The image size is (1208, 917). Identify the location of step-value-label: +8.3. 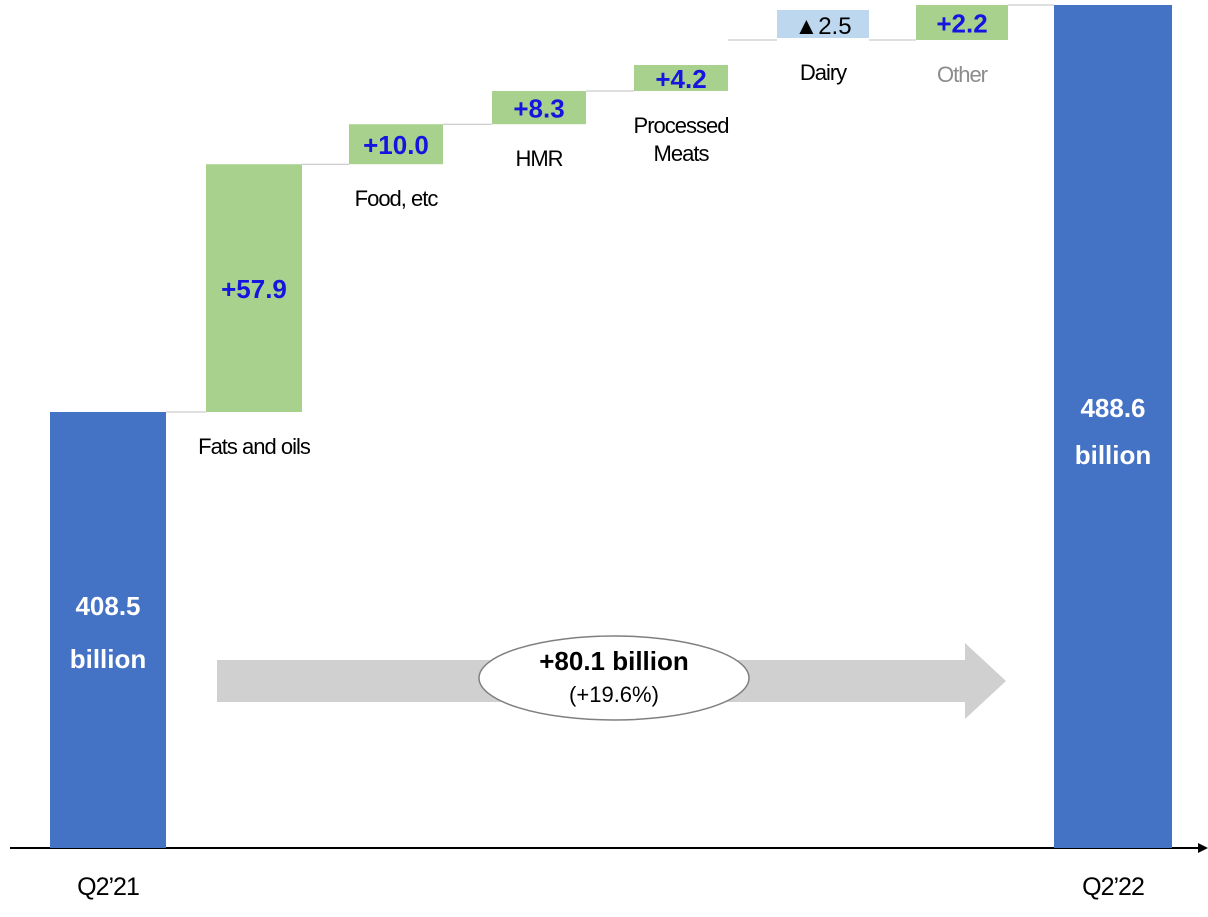
(538, 109).